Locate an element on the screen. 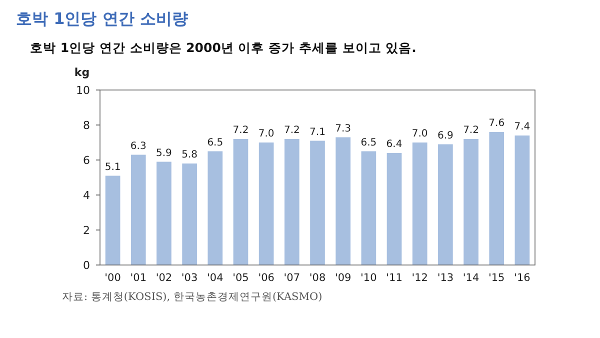  data-label: 7.1 is located at coordinates (318, 132).